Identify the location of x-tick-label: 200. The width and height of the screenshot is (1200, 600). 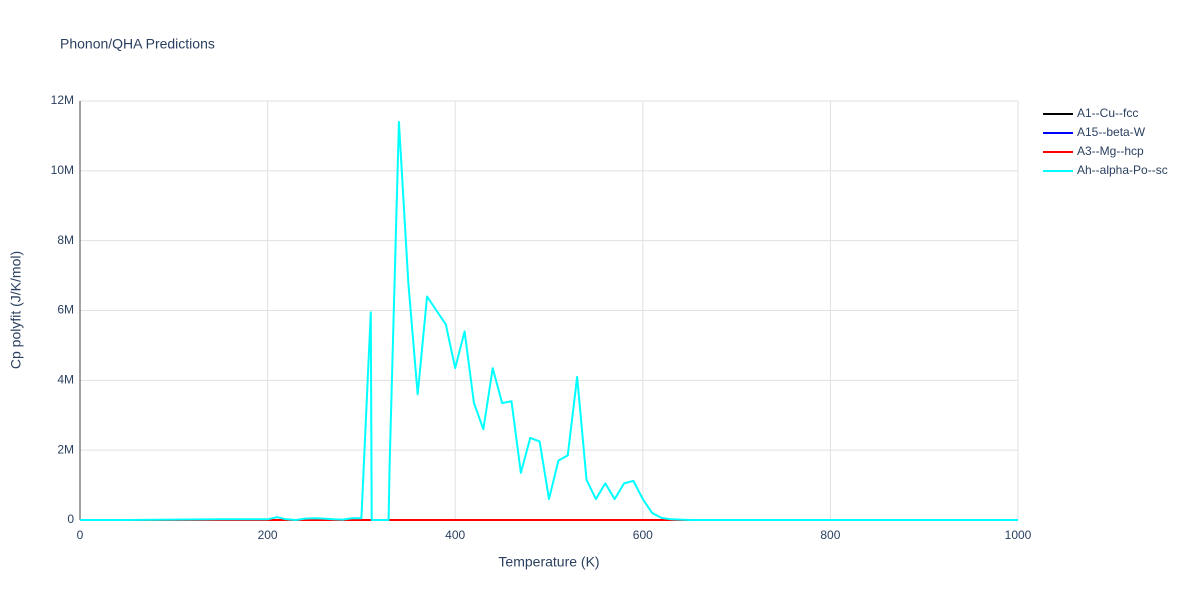
(268, 535).